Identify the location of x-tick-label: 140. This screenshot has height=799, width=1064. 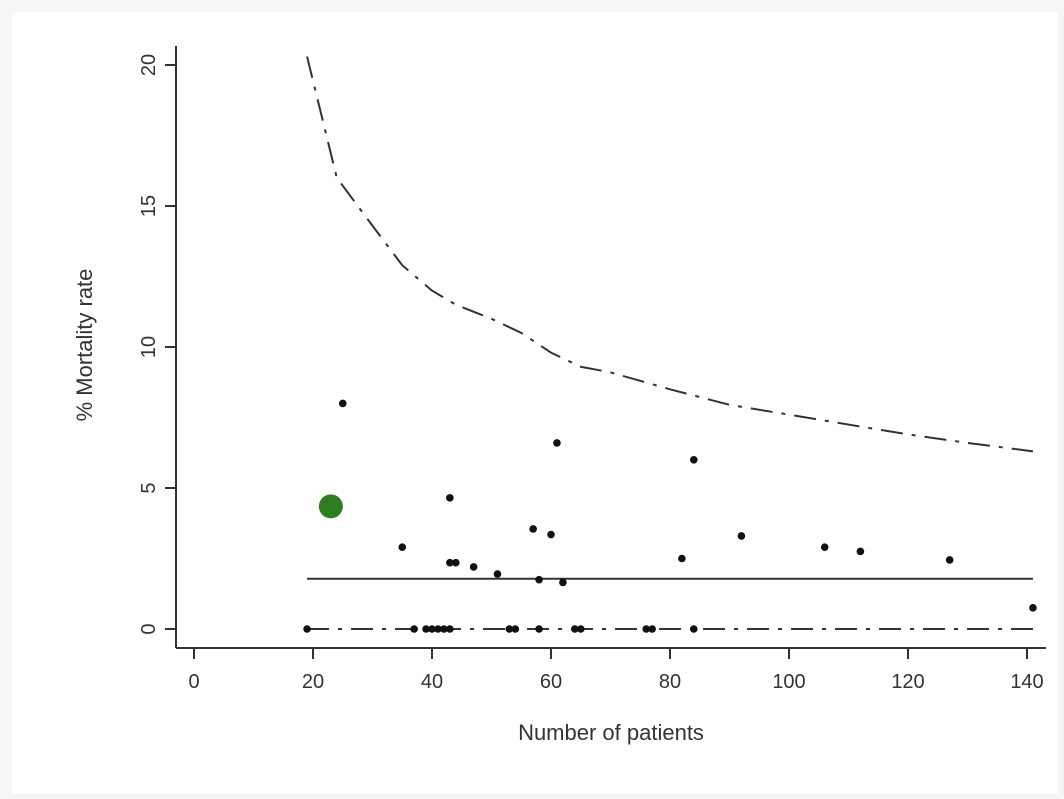
(1026, 682).